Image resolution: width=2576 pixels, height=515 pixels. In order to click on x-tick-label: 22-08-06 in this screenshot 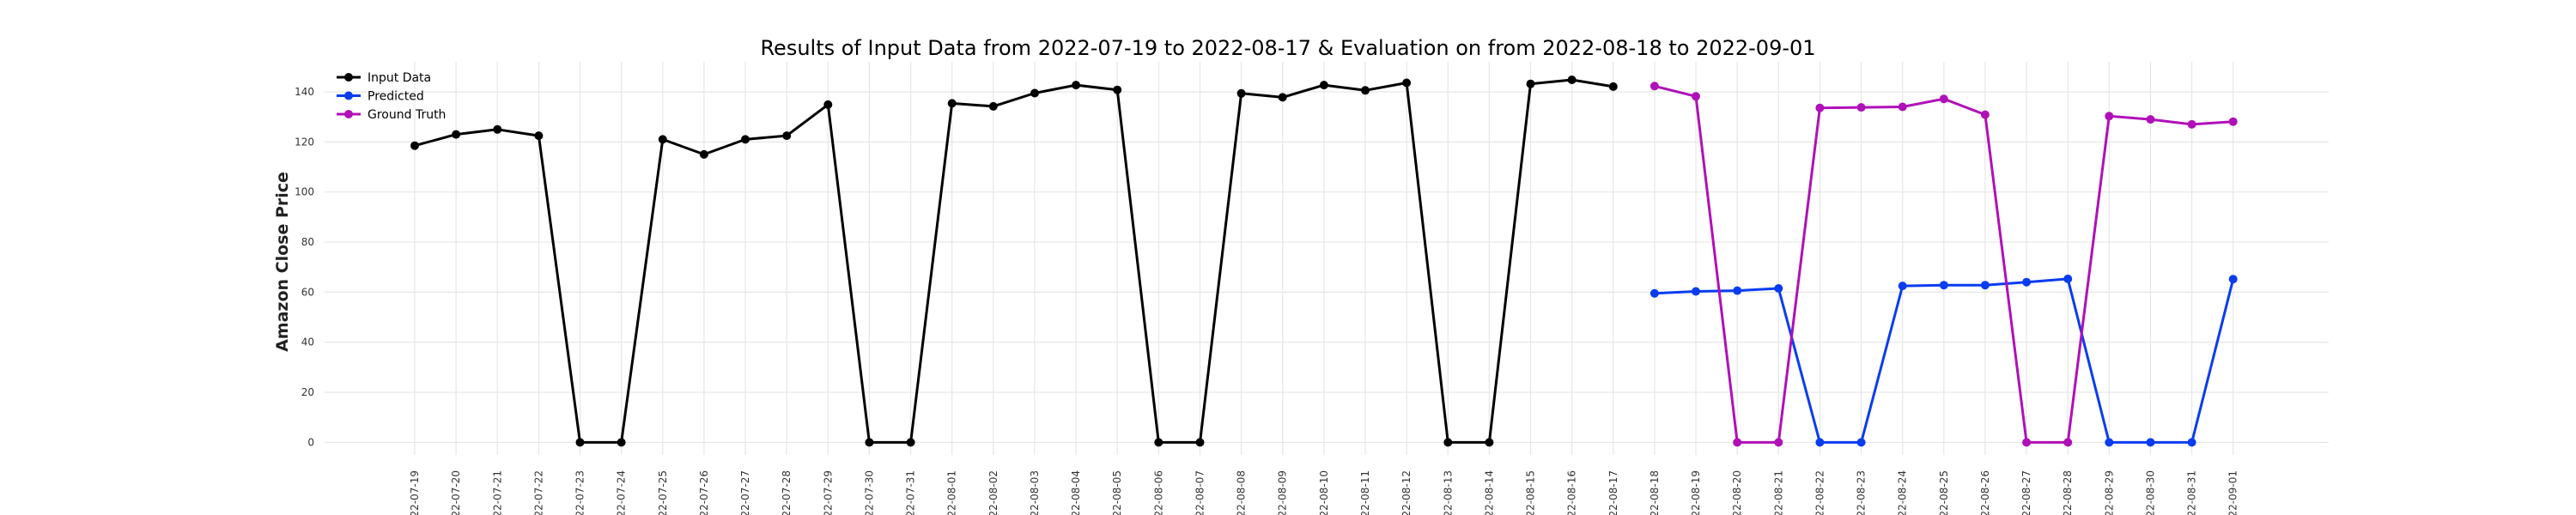, I will do `click(1158, 492)`.